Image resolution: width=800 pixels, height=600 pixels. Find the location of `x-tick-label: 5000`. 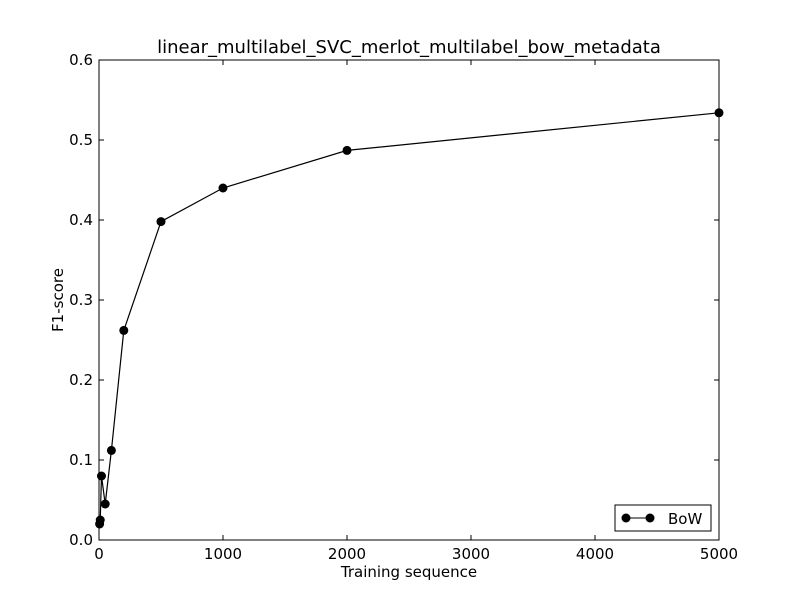

x-tick-label: 5000 is located at coordinates (719, 554).